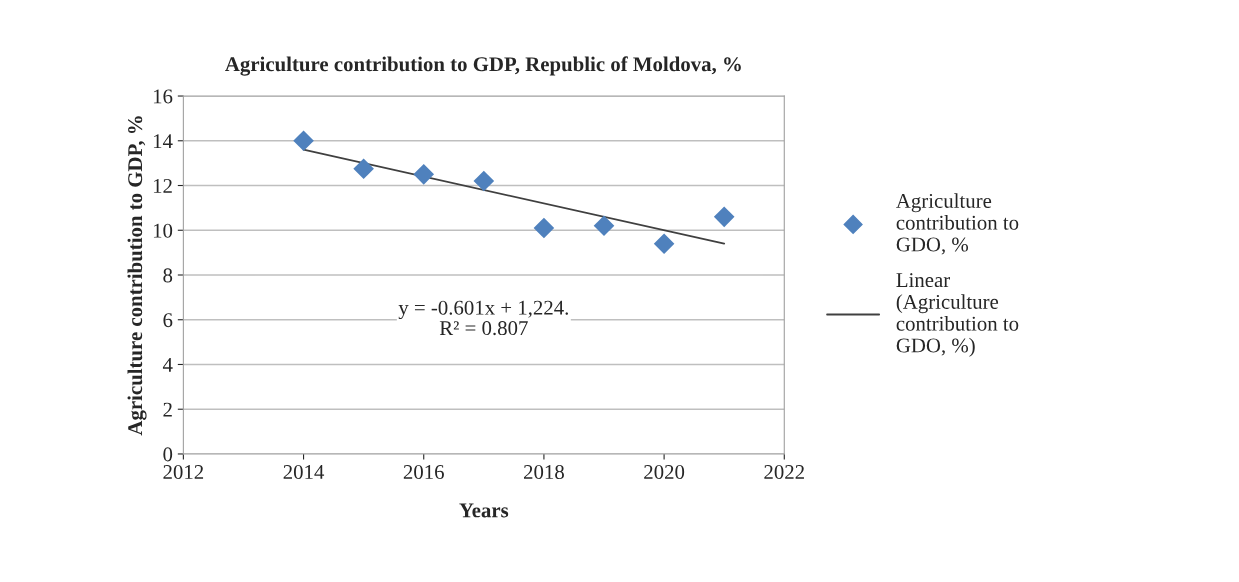 The width and height of the screenshot is (1239, 582). Describe the element at coordinates (163, 141) in the screenshot. I see `y-tick-label: 14` at that location.